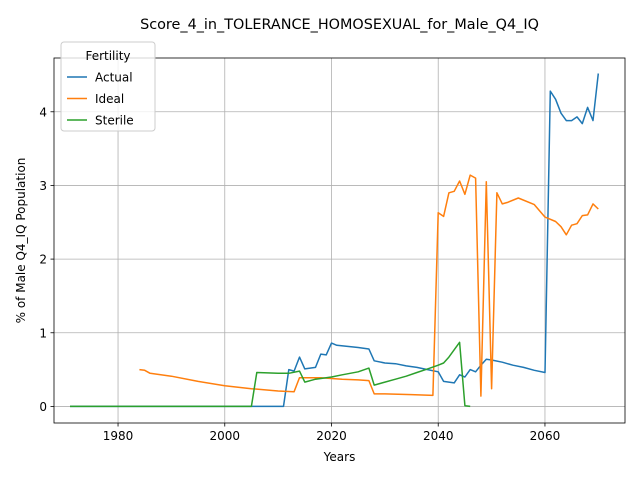 The width and height of the screenshot is (640, 484). I want to click on x-tick-label: 2060, so click(545, 436).